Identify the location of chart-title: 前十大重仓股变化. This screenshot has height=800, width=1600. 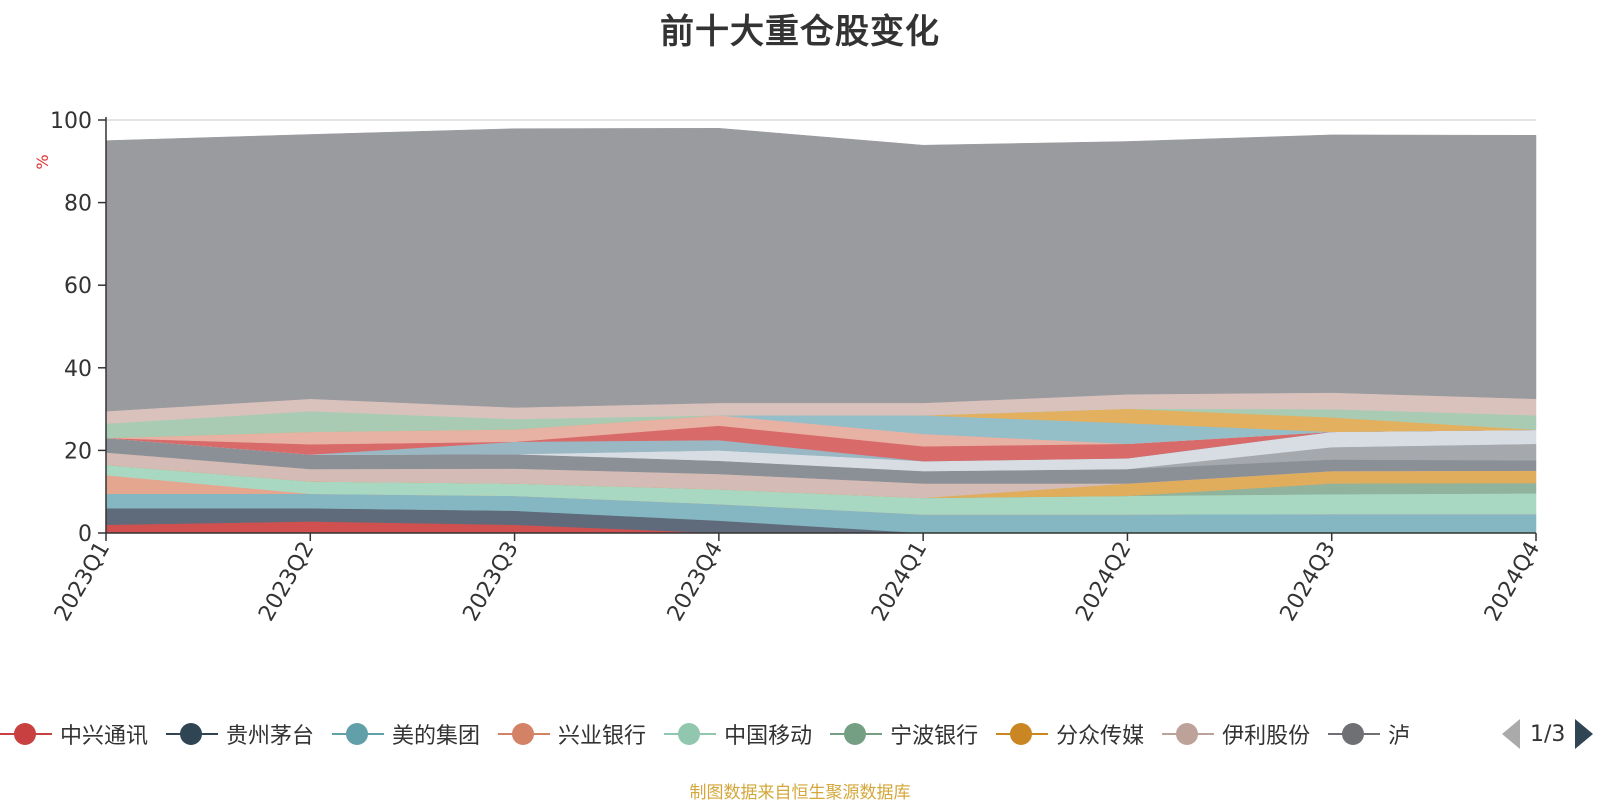
(800, 32).